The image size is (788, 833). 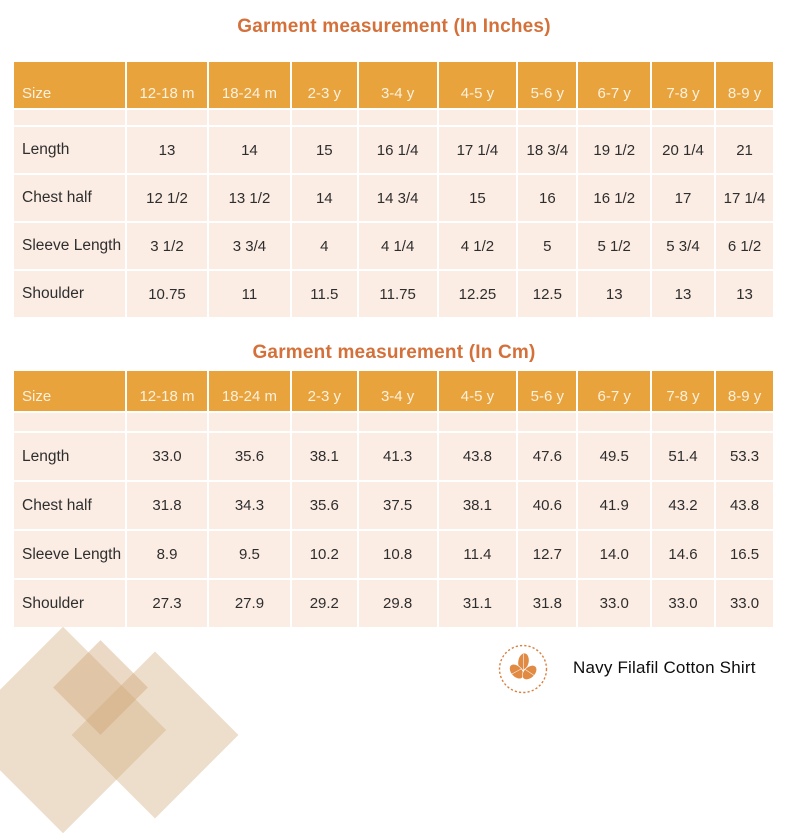 I want to click on column-header: 8-9 y, so click(x=743, y=391).